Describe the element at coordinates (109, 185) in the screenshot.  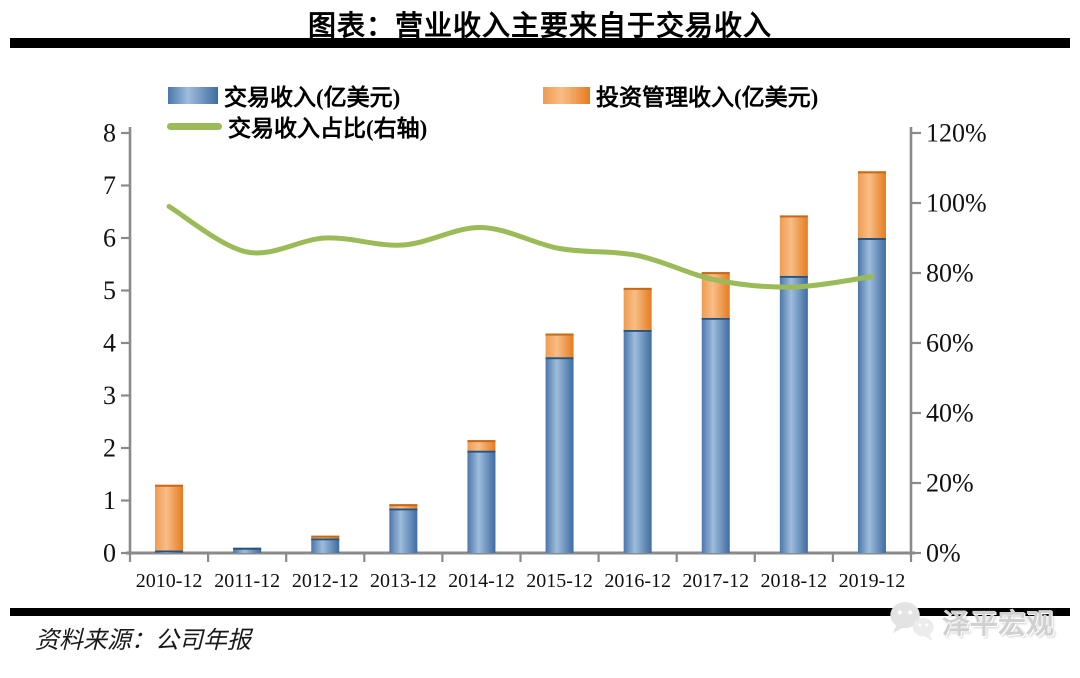
I see `left-axis-tick-label: 7` at that location.